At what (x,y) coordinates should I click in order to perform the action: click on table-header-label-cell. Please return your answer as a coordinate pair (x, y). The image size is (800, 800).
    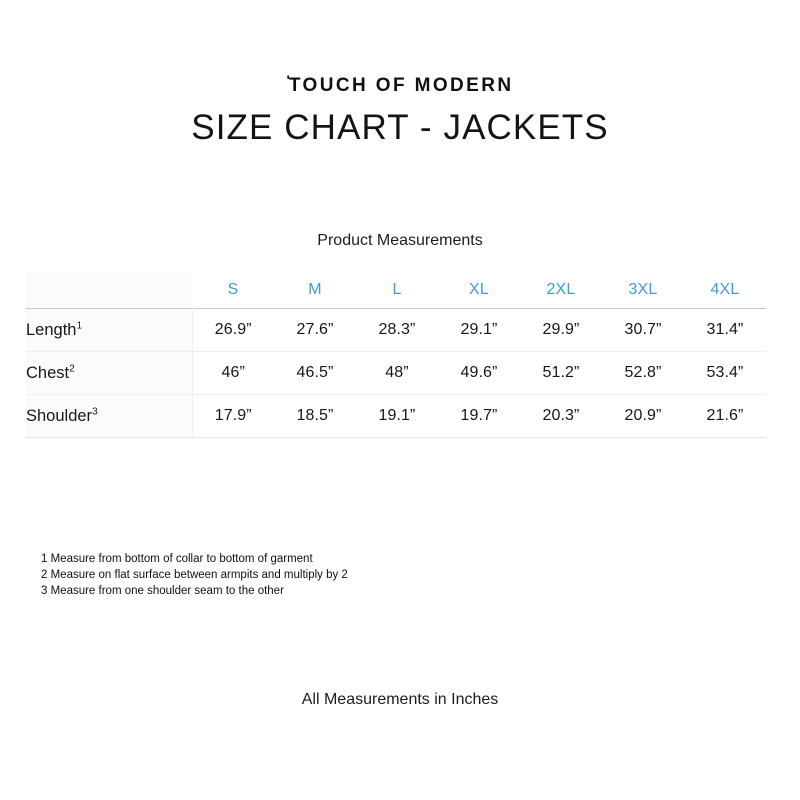
    Looking at the image, I should click on (109, 290).